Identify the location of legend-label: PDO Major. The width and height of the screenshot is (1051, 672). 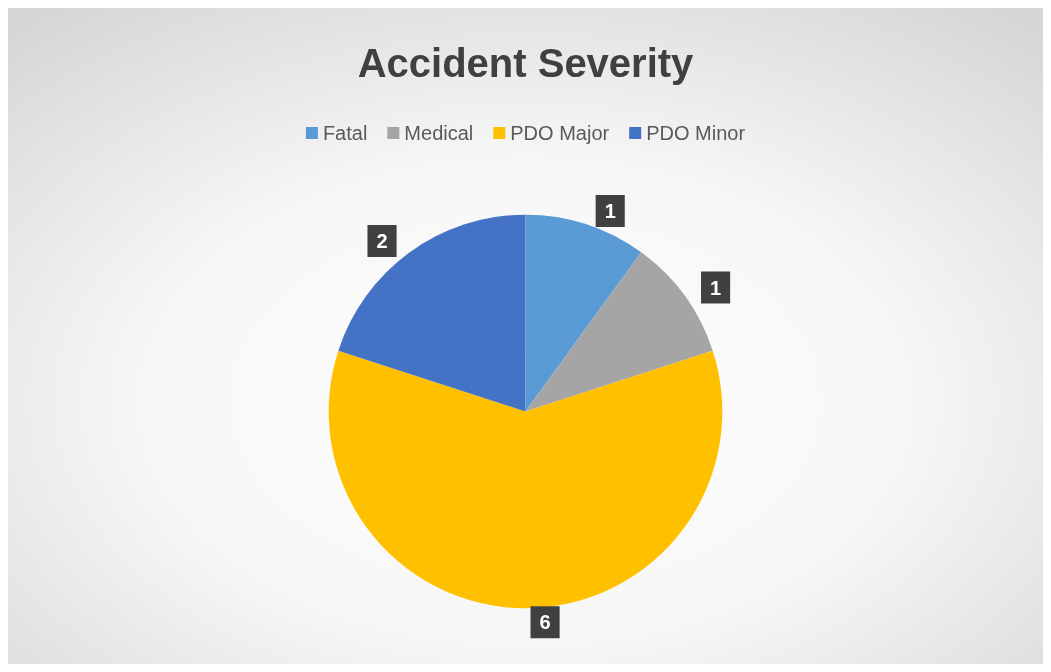
(560, 133).